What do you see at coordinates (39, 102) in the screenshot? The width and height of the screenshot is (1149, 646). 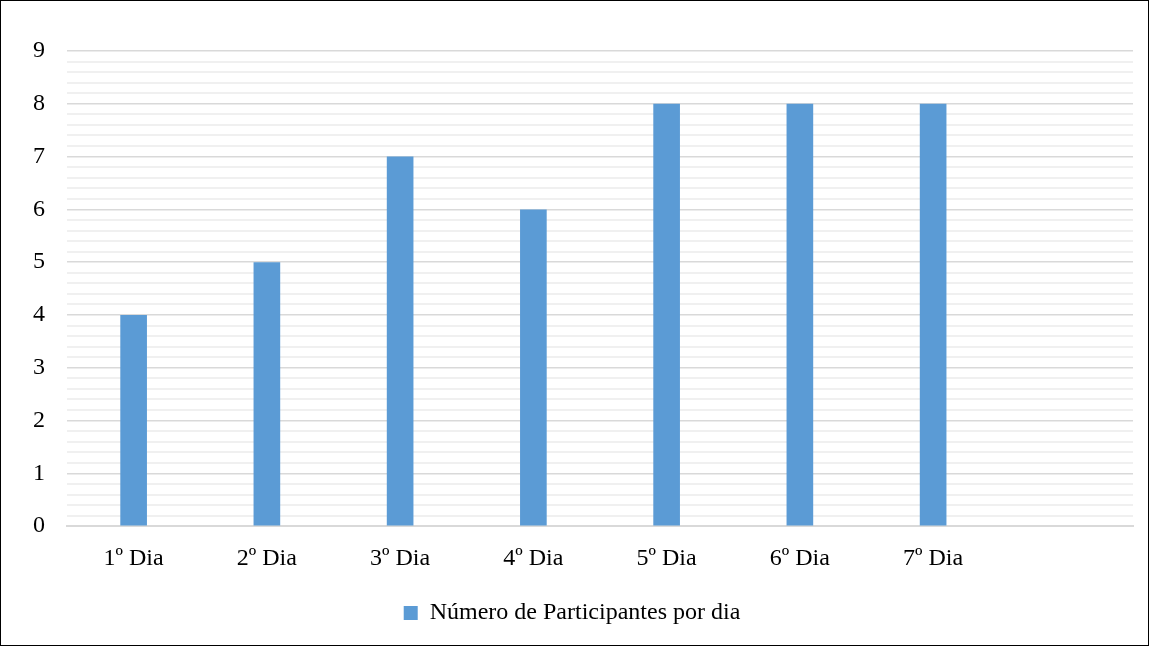 I see `y-tick-label: 8` at bounding box center [39, 102].